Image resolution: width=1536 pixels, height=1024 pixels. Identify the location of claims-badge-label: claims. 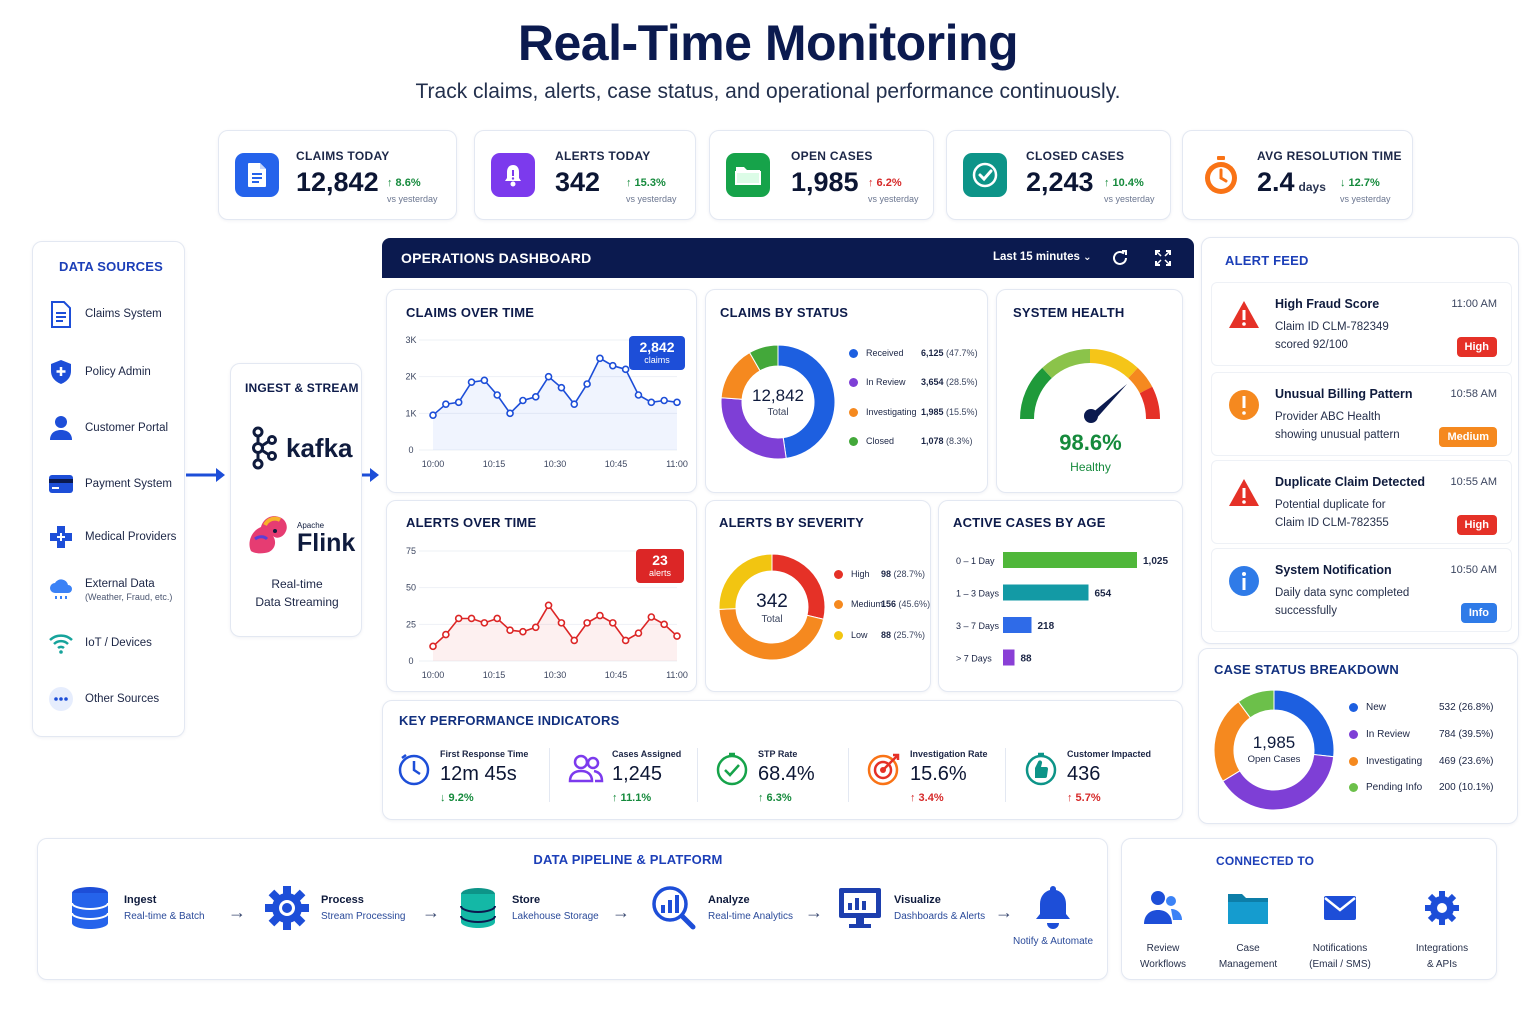
(657, 360).